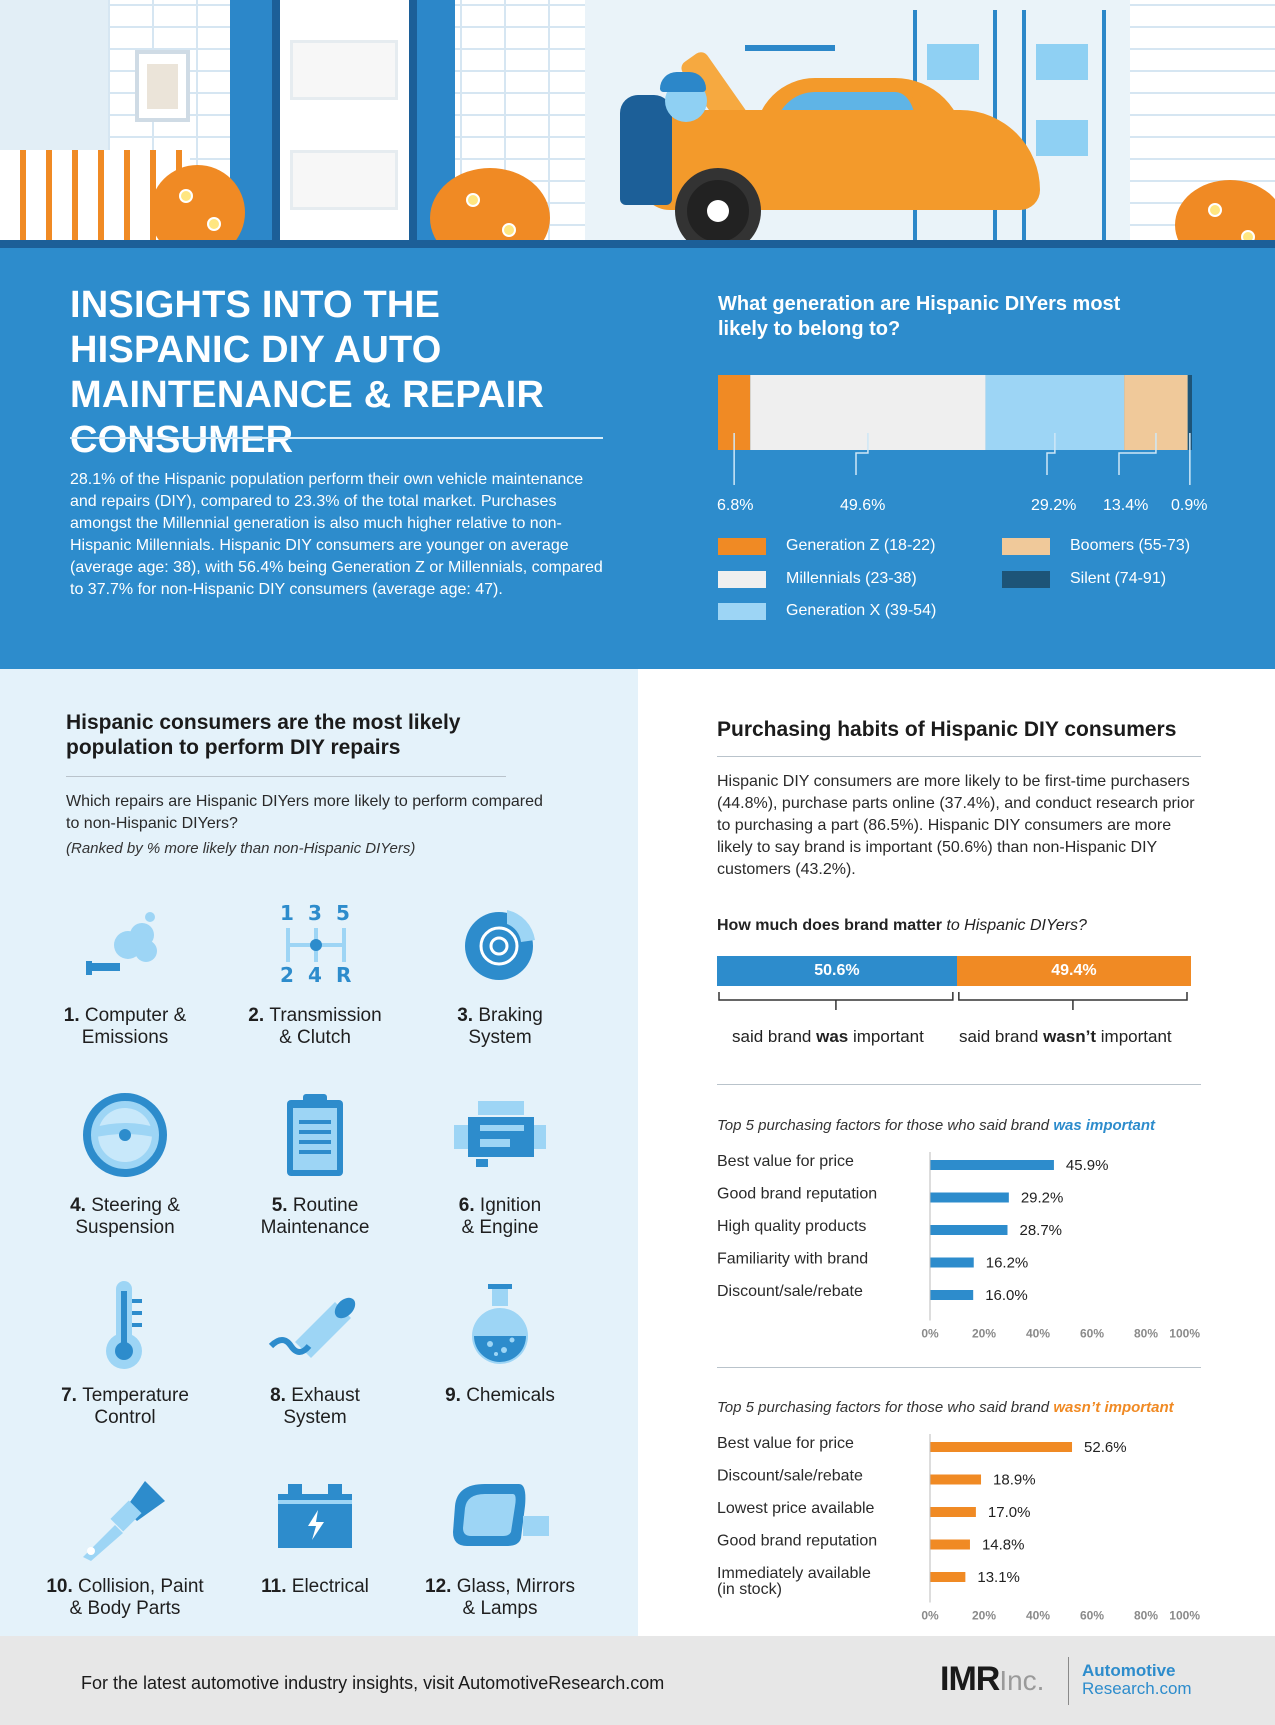 The height and width of the screenshot is (1725, 1275). Describe the element at coordinates (500, 1395) in the screenshot. I see `repair-label: 9. Chemicals` at that location.